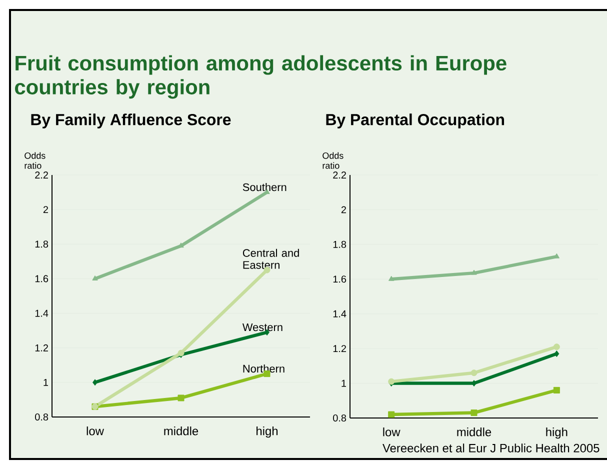 The height and width of the screenshot is (461, 607). What do you see at coordinates (491, 448) in the screenshot?
I see `text: Vereecken et al Eur J Public Health 2005` at bounding box center [491, 448].